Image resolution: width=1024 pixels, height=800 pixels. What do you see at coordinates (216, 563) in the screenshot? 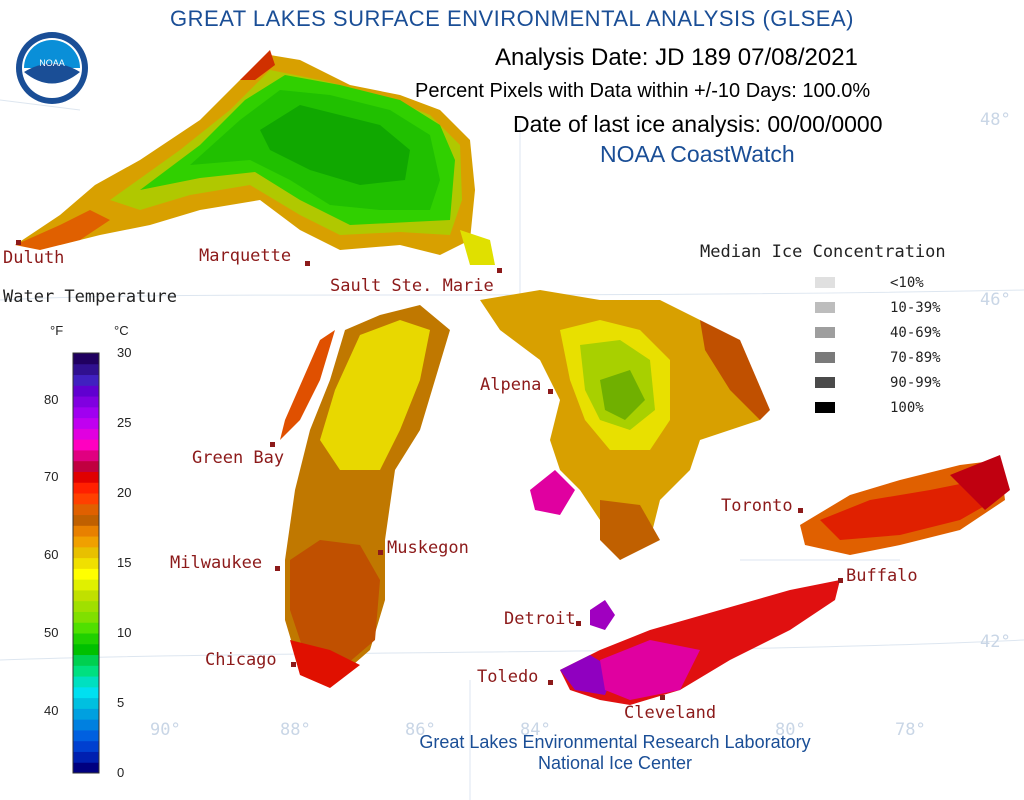
I see `city-label-milwaukee: Milwaukee` at bounding box center [216, 563].